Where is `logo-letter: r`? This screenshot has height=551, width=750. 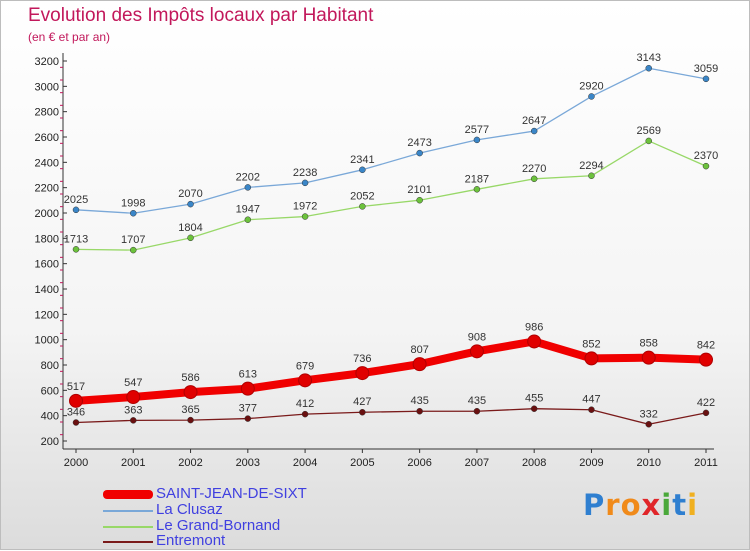 logo-letter: r is located at coordinates (613, 505).